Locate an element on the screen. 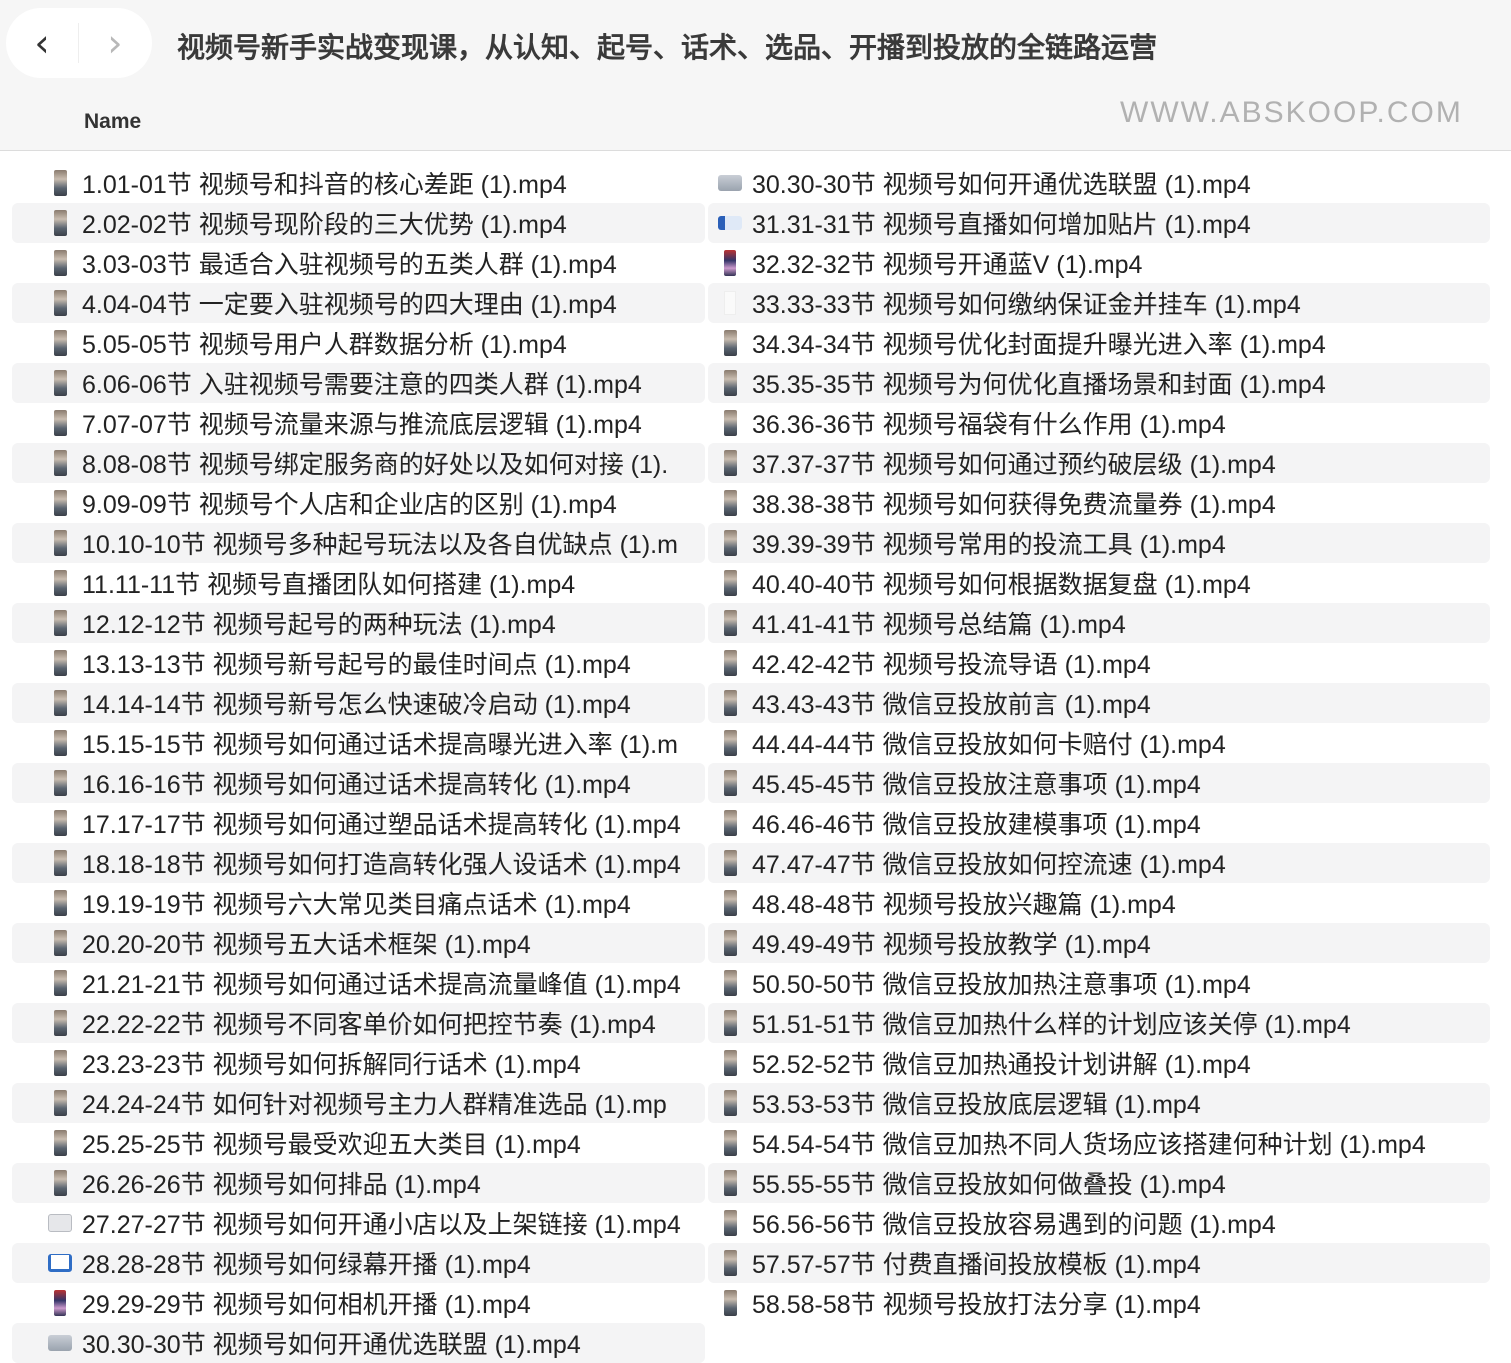 This screenshot has width=1511, height=1363. file-row: 33.33-33节 视频号如何缴纳保证金并挂车 (1).mp4 is located at coordinates (1099, 303).